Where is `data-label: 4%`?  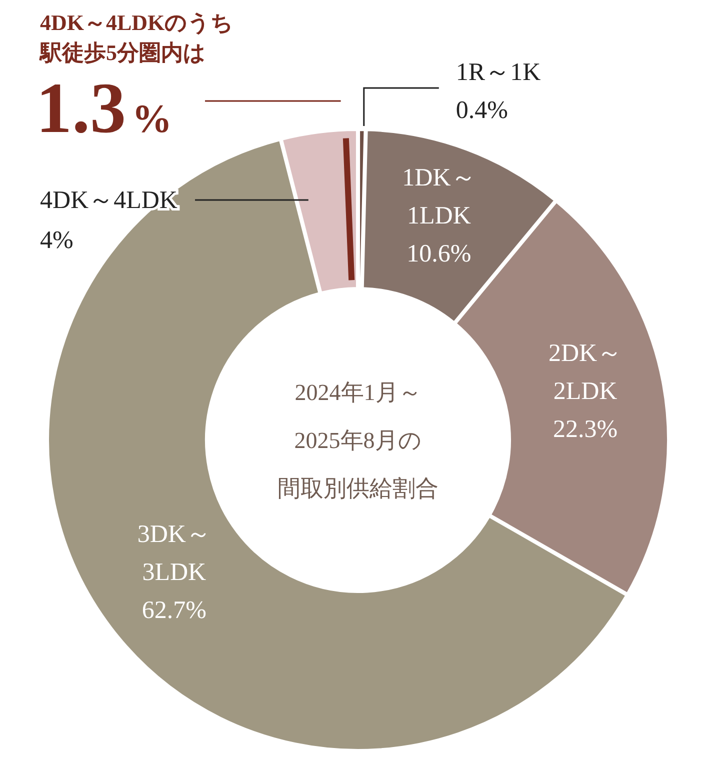
data-label: 4% is located at coordinates (57, 240).